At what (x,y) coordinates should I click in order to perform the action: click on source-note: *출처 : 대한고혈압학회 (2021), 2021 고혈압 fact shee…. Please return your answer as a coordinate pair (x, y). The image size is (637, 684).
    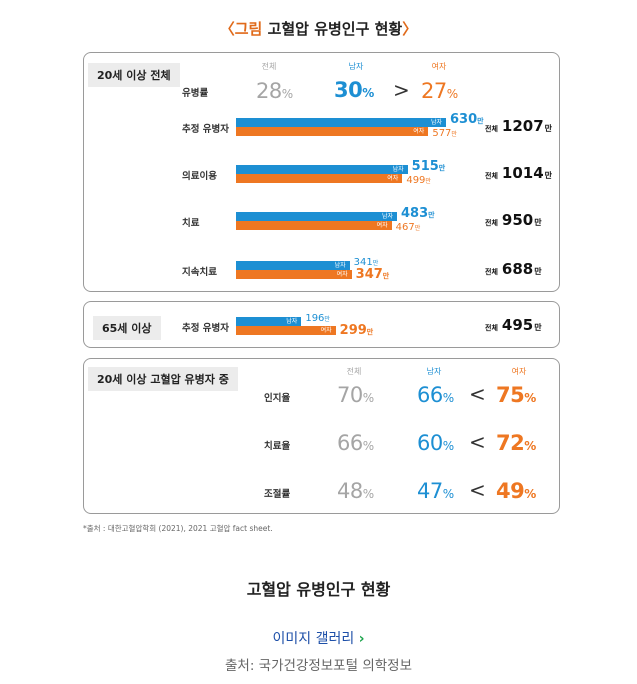
    Looking at the image, I should click on (178, 528).